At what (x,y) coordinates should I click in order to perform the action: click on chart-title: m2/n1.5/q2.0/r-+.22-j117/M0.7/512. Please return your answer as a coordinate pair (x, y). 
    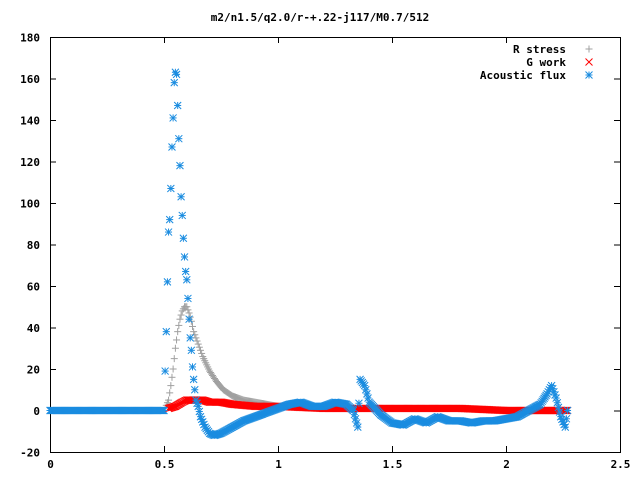
    Looking at the image, I should click on (320, 17).